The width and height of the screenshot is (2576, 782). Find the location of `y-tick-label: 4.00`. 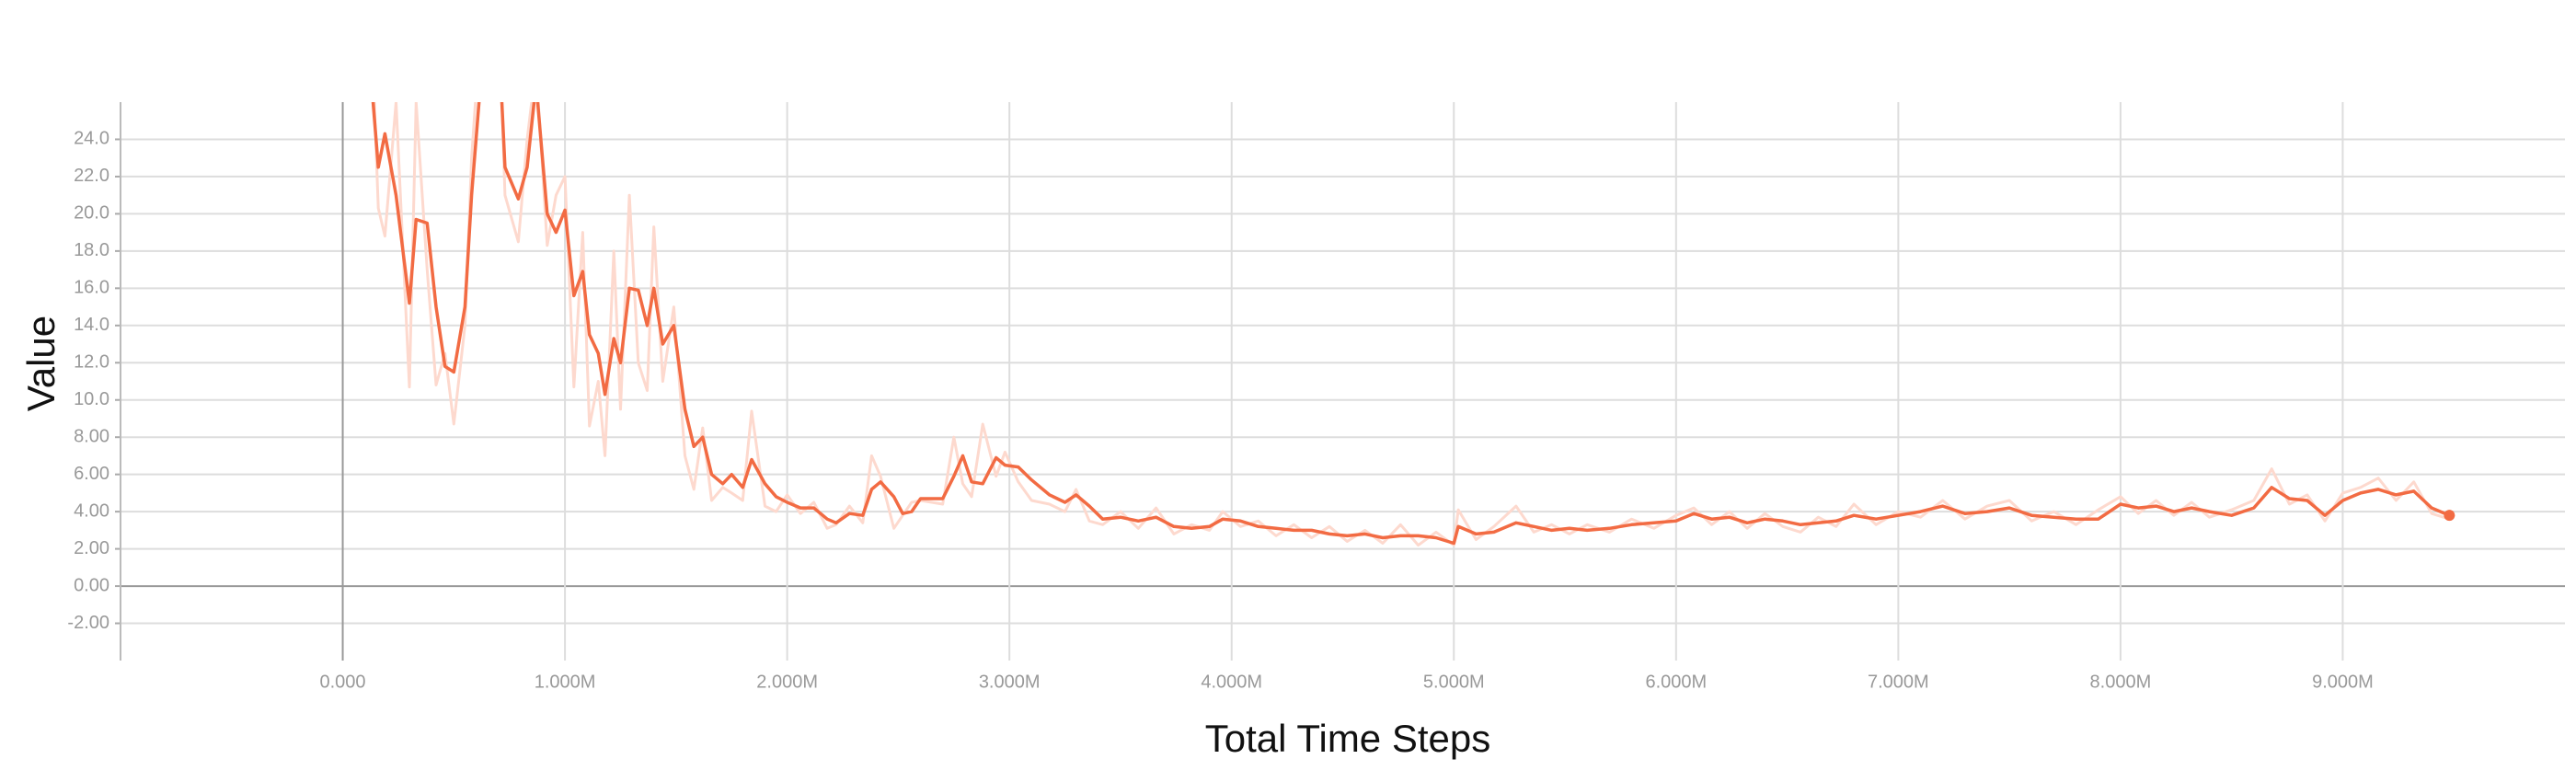

y-tick-label: 4.00 is located at coordinates (91, 510).